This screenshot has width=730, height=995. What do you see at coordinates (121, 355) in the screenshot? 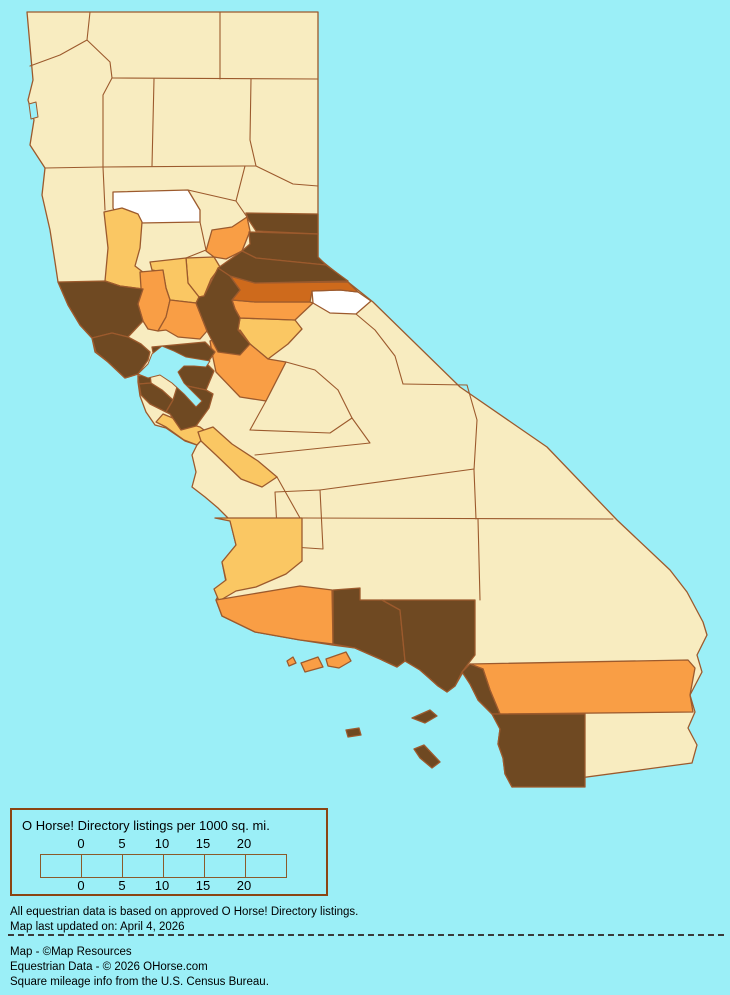
I see `county-marin` at bounding box center [121, 355].